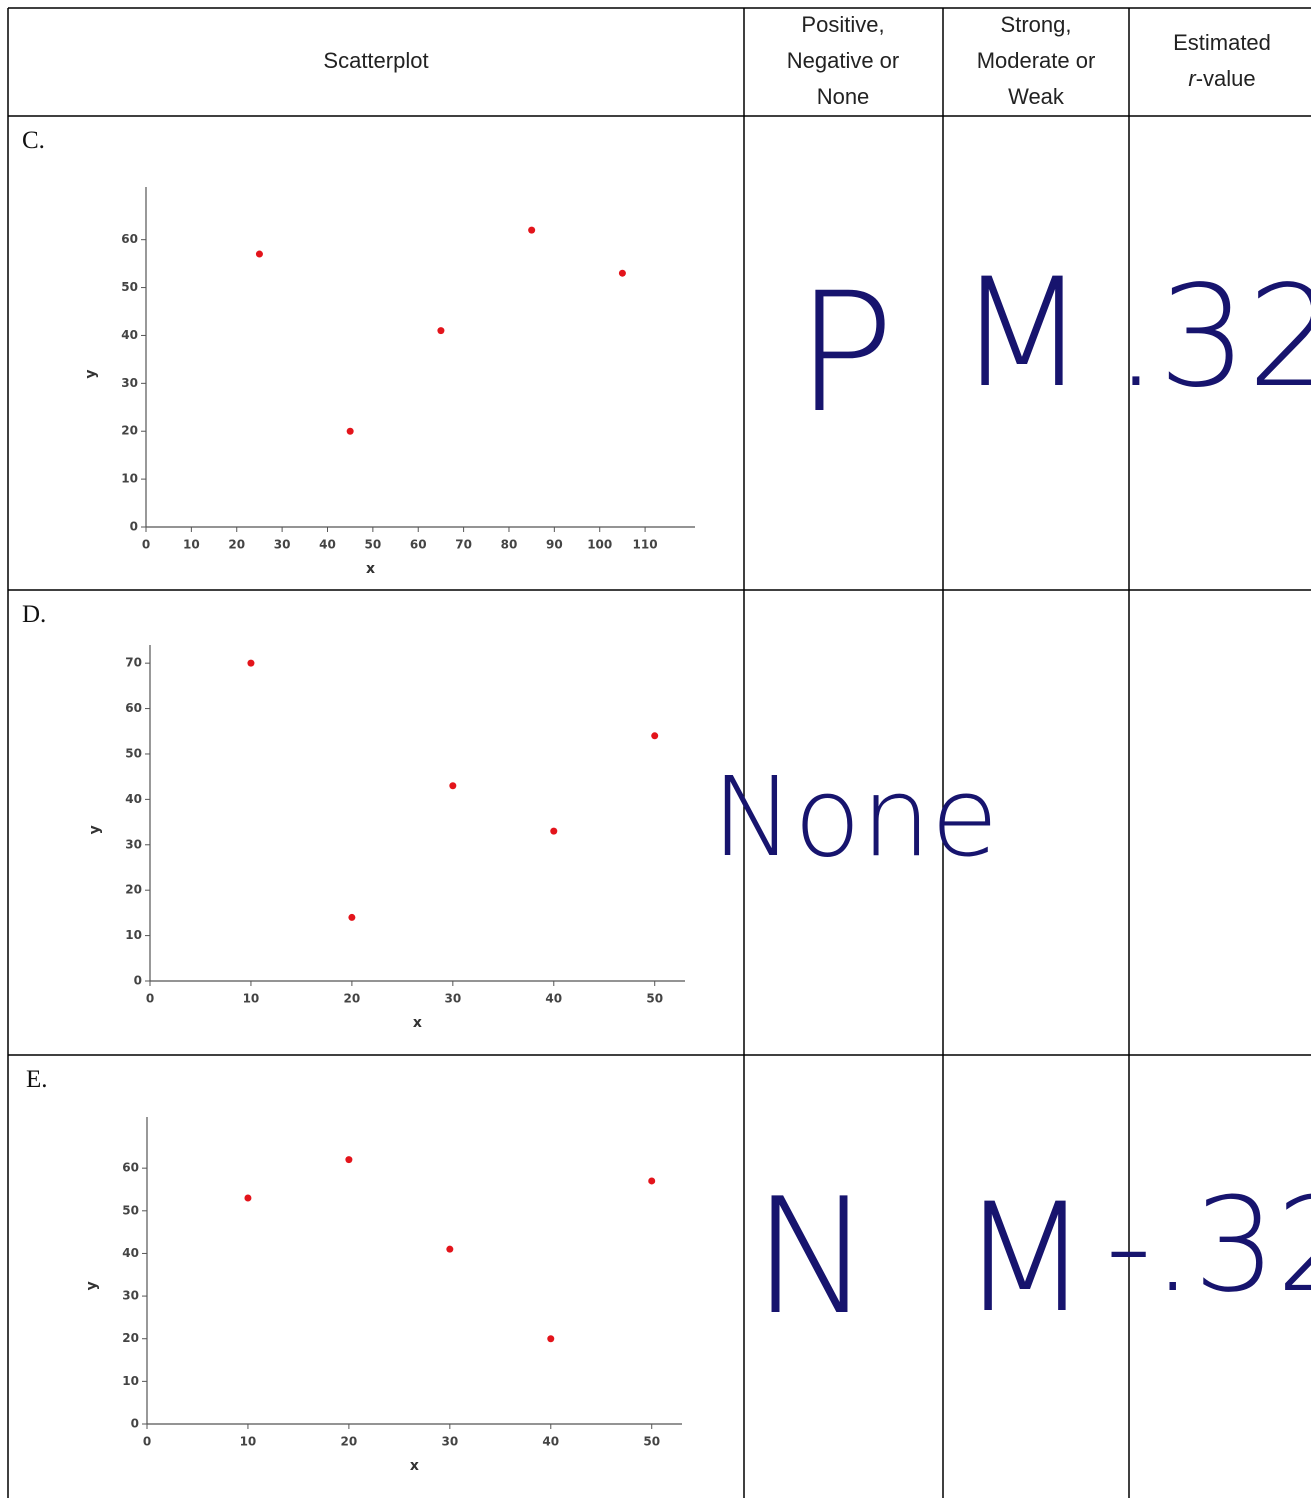 Image resolution: width=1311 pixels, height=1498 pixels. What do you see at coordinates (554, 545) in the screenshot?
I see `x-tick-label: 90` at bounding box center [554, 545].